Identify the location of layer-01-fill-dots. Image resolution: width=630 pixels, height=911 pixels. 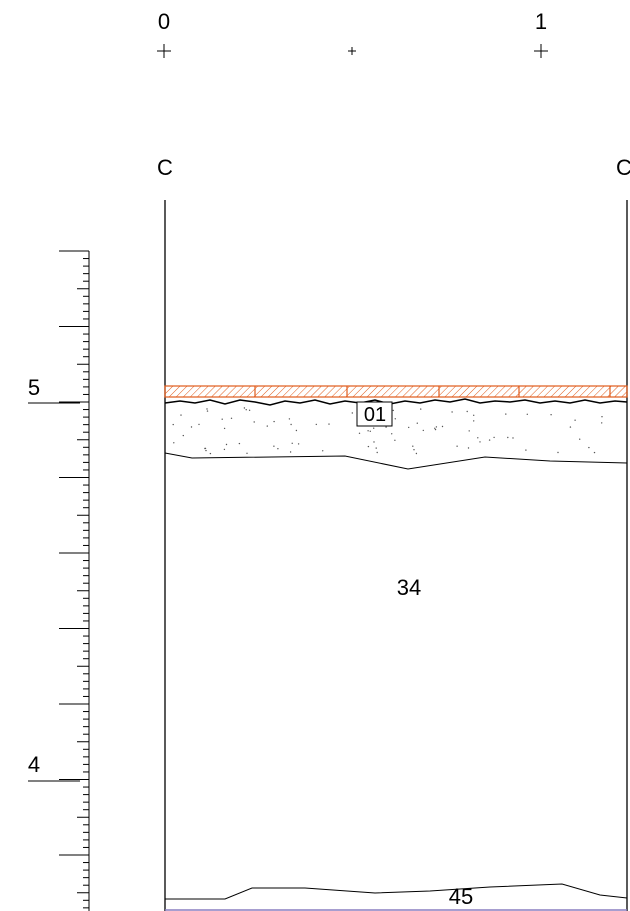
(387, 431).